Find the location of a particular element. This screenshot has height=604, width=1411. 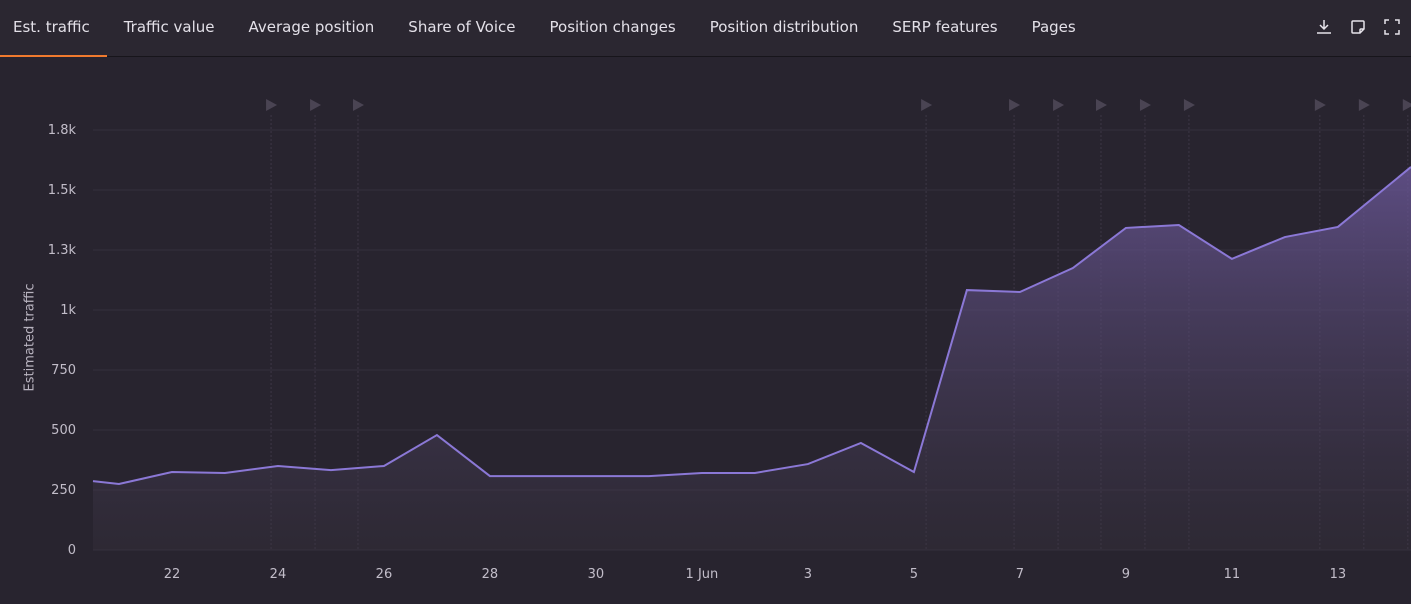

y-tick-label: 750 is located at coordinates (63, 370).